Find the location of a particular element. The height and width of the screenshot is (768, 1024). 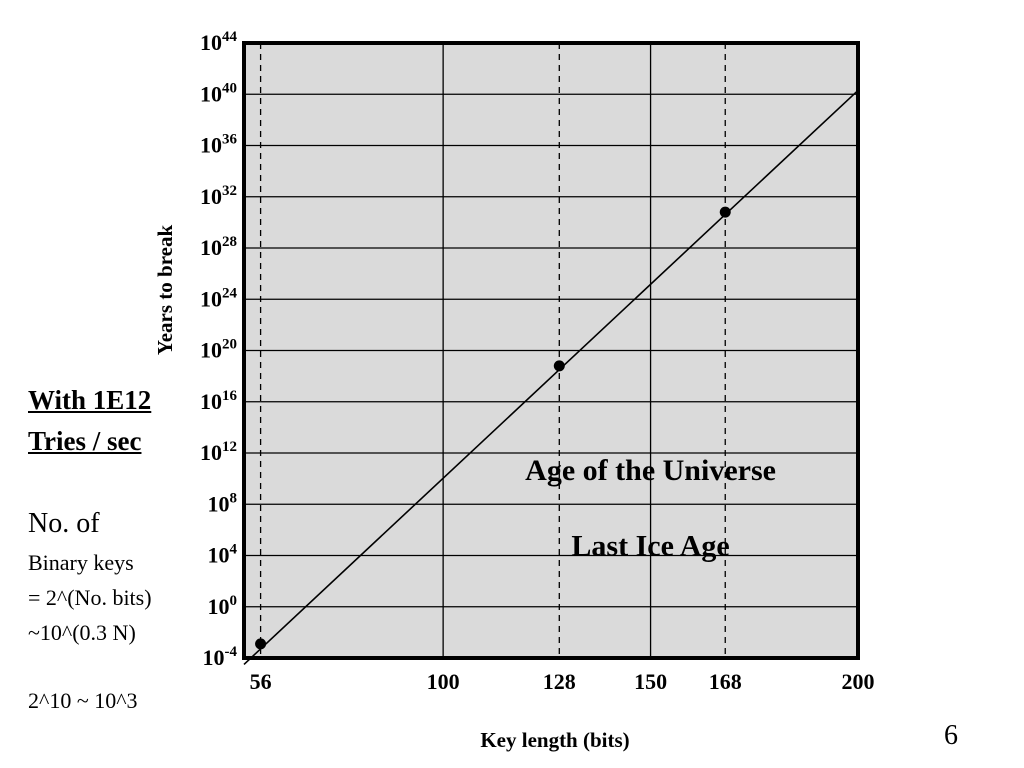

x-tick-label: 128 is located at coordinates (559, 681).